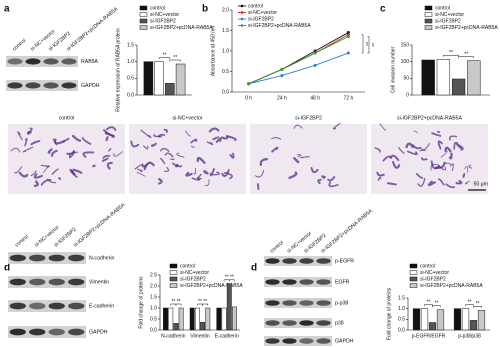 Image resolution: width=500 pixels, height=348 pixels. Describe the element at coordinates (430, 118) in the screenshot. I see `micrograph-label: si-IGF2BP2+pcDNA-RAB5A` at that location.